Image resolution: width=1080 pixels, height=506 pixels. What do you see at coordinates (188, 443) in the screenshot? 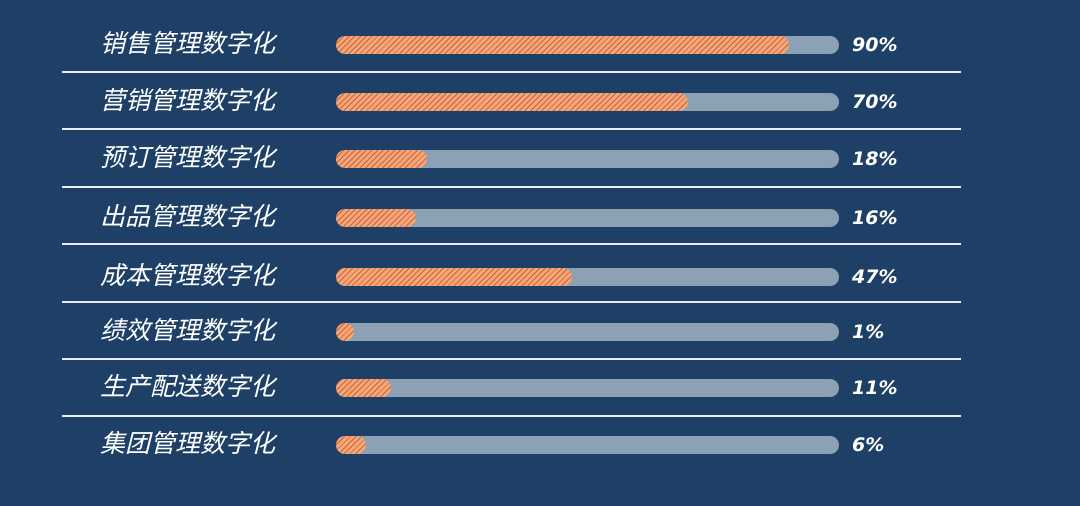
I see `category-label: 集团管理数字化` at bounding box center [188, 443].